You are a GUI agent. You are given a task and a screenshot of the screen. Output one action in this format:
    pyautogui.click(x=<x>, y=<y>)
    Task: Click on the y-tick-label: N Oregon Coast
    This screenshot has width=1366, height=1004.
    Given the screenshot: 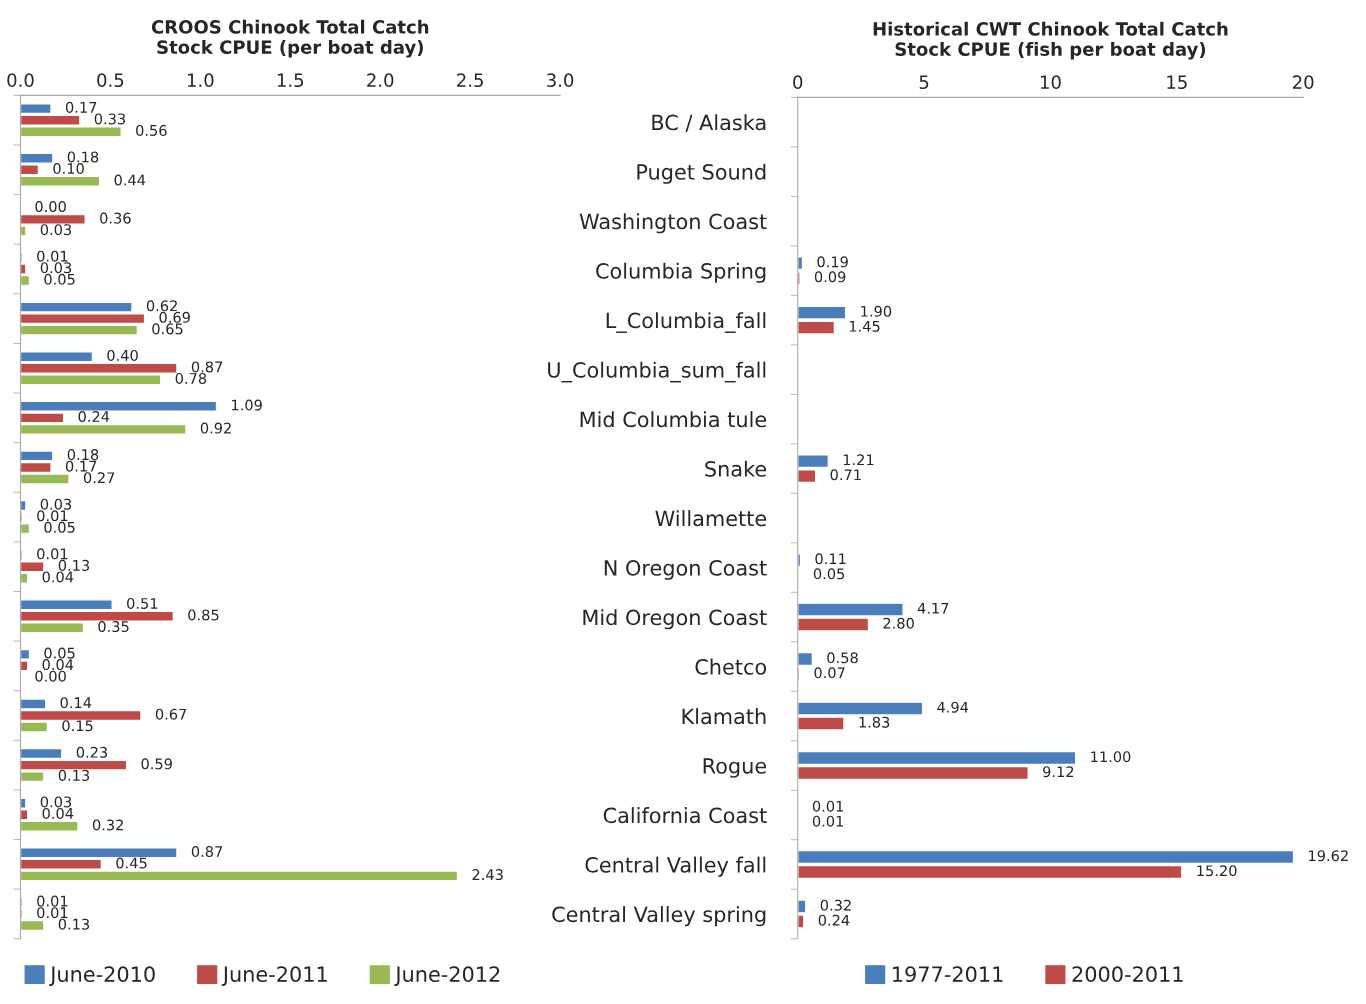 What is the action you would take?
    pyautogui.click(x=685, y=570)
    